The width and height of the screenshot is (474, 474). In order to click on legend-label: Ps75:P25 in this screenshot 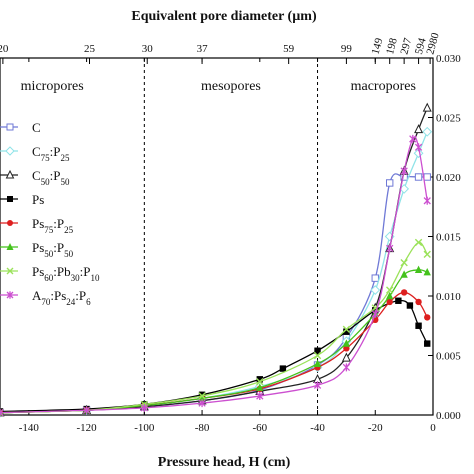, I will do `click(53, 225)`.